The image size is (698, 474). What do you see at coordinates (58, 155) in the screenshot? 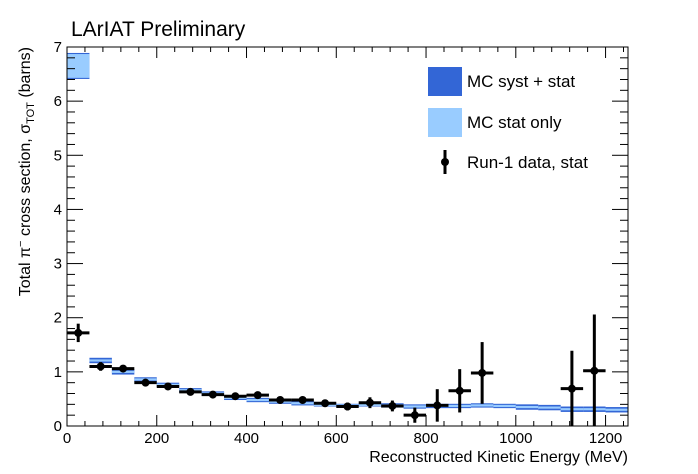
I see `y-tick-label: 5` at bounding box center [58, 155].